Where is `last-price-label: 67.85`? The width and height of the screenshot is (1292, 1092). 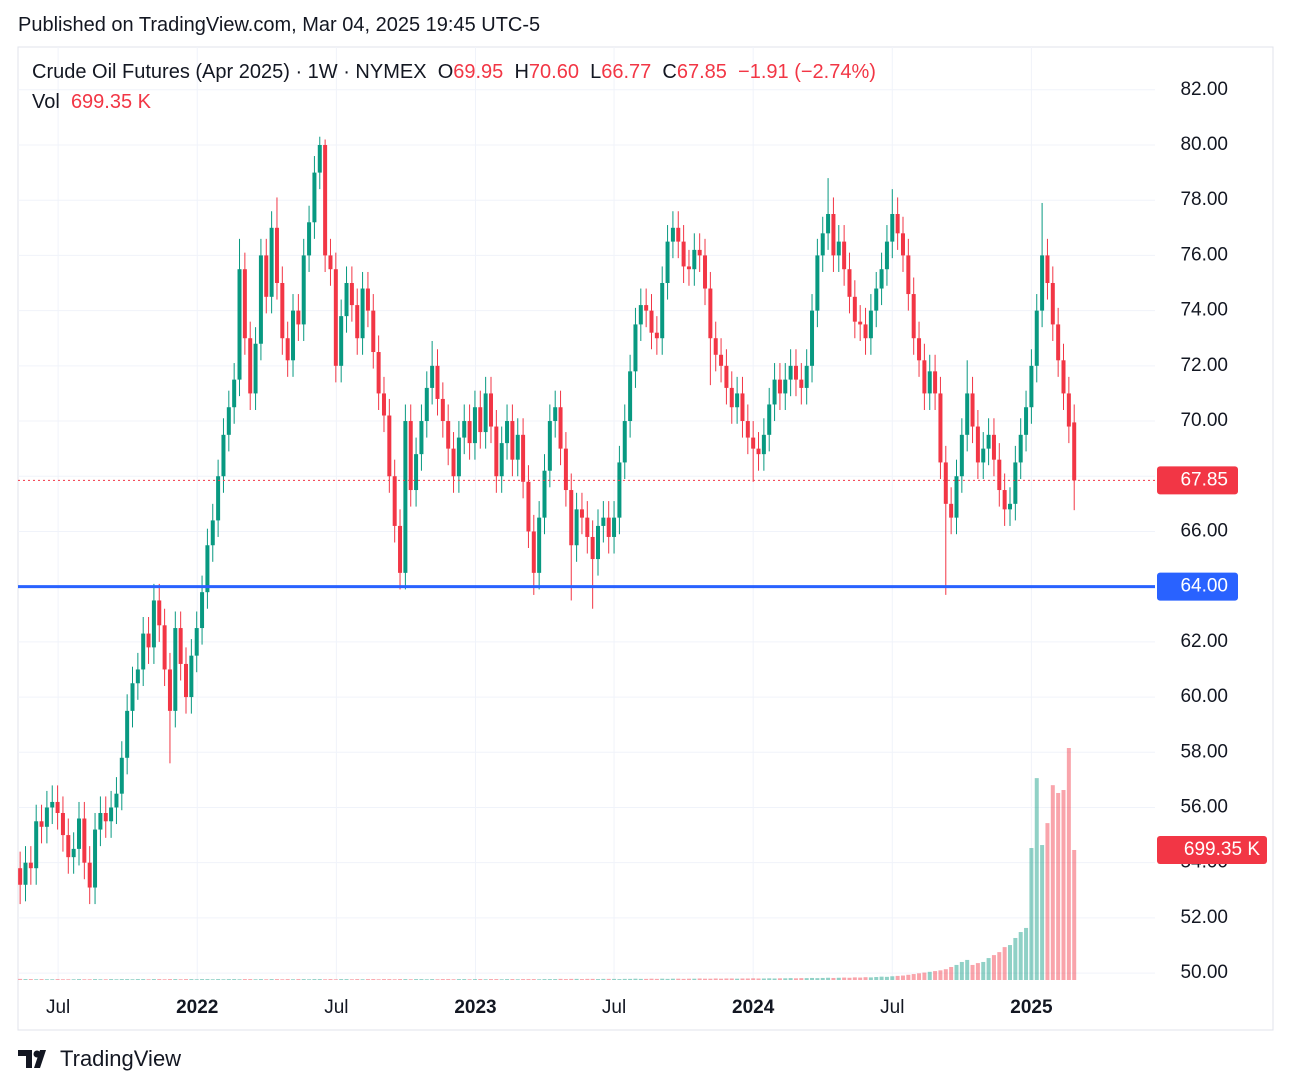
last-price-label: 67.85 is located at coordinates (1204, 479).